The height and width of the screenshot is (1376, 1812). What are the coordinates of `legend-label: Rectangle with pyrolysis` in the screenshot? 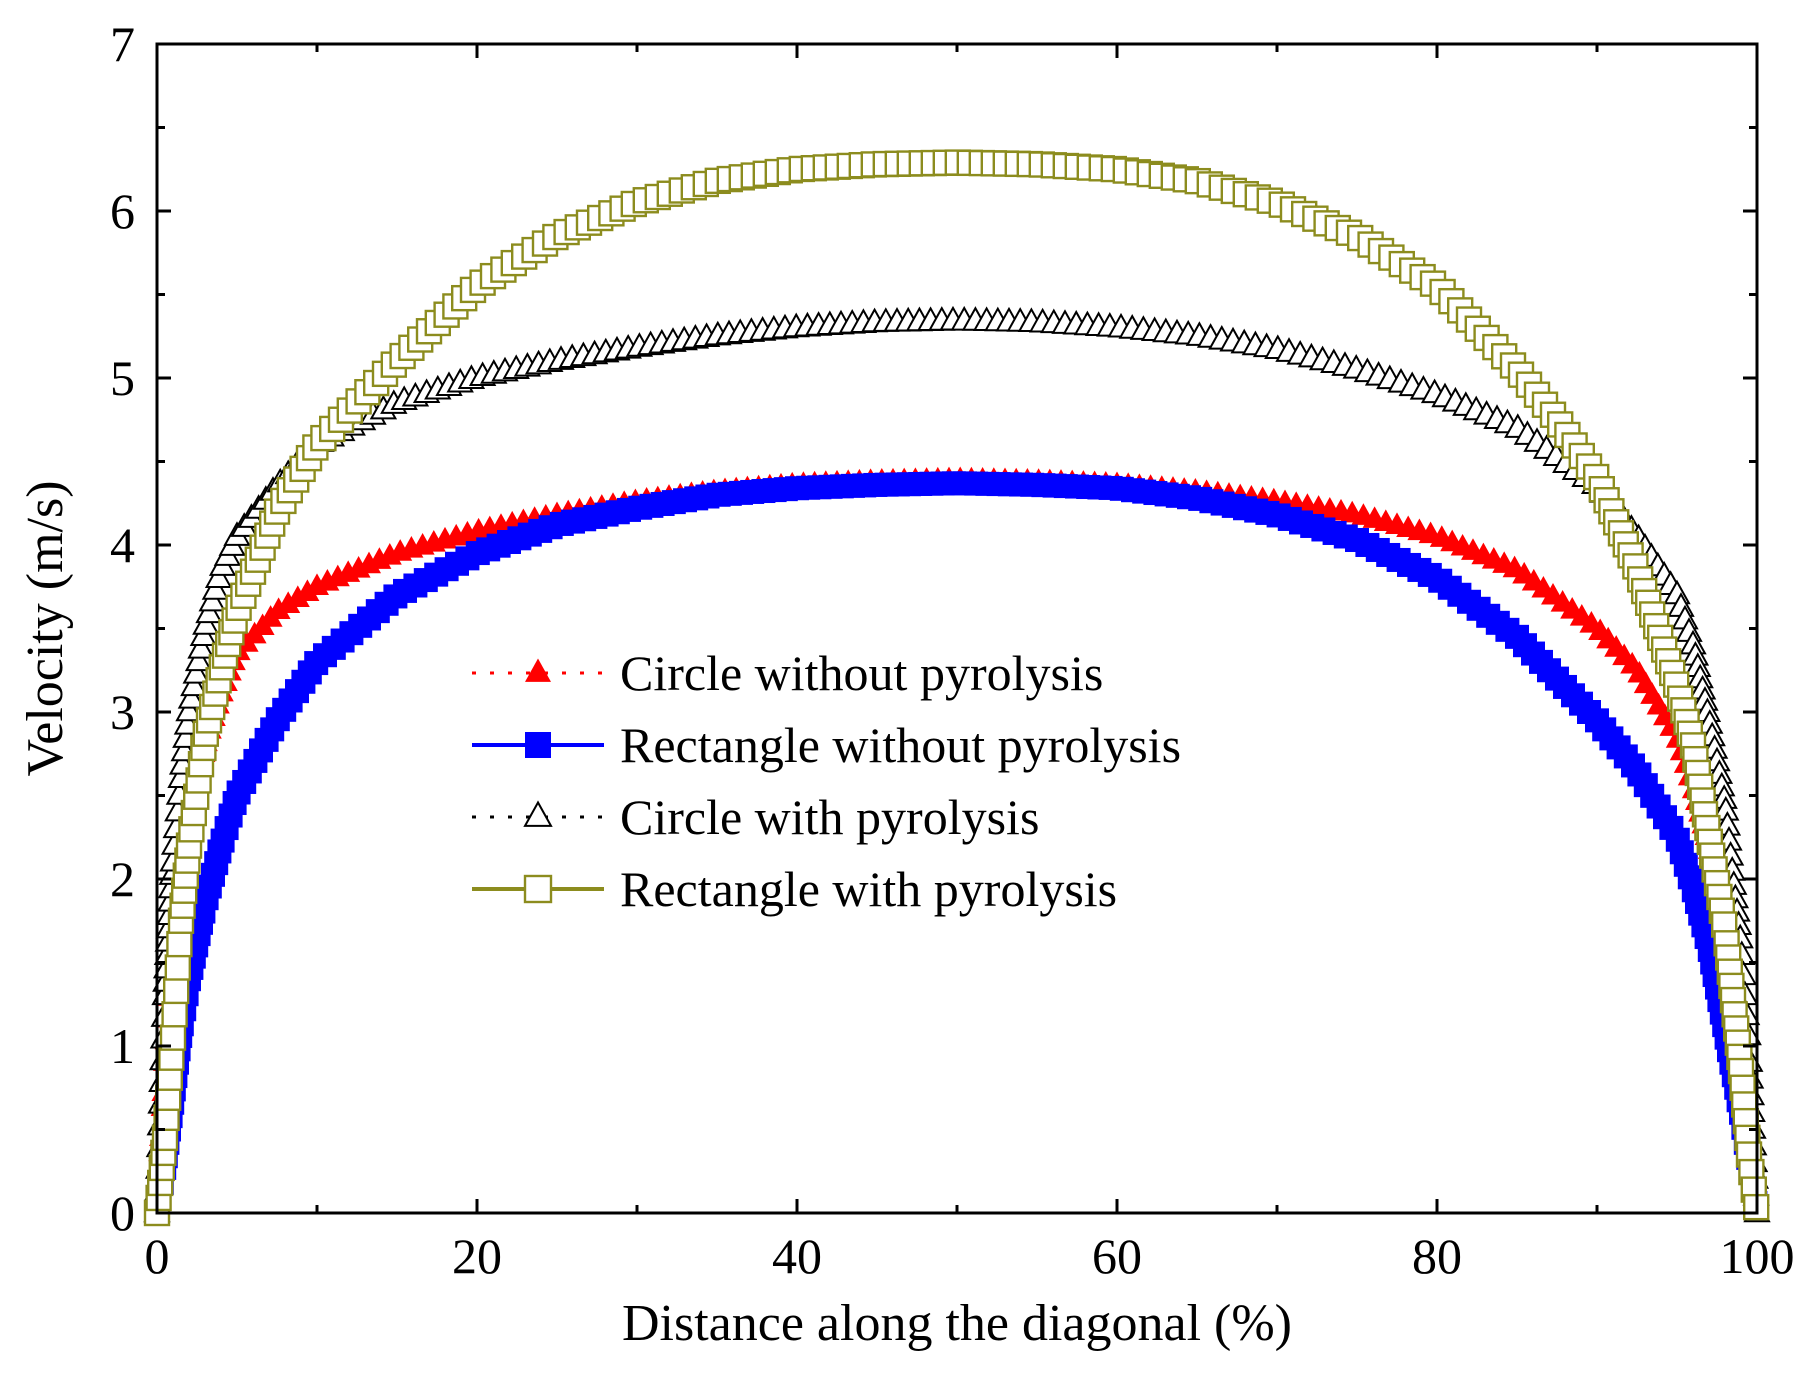 It's located at (868, 889).